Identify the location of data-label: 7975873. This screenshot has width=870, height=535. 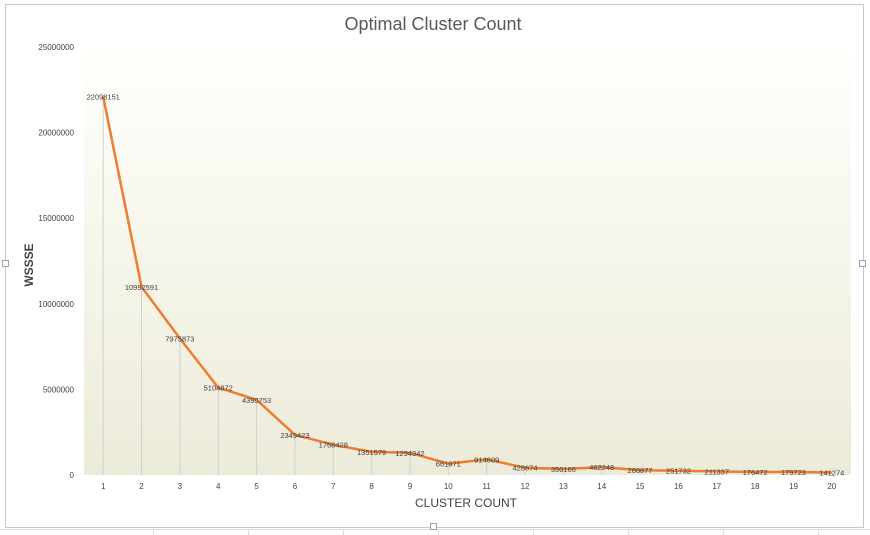
(179, 338).